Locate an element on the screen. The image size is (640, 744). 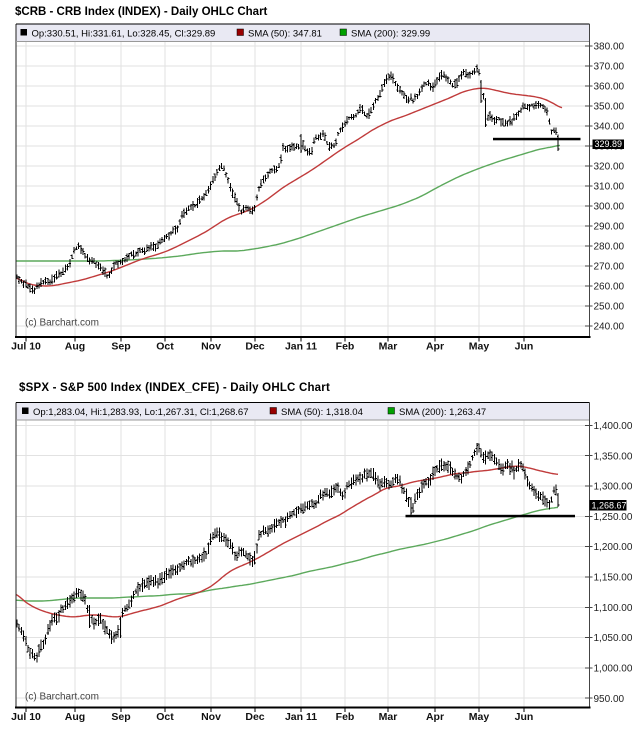
svg-text: 1,268.67 is located at coordinates (609, 506).